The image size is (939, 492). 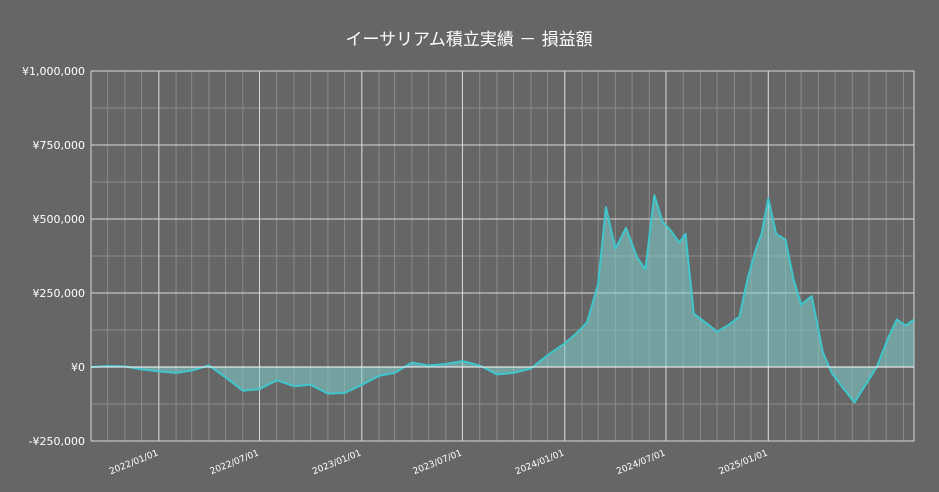 What do you see at coordinates (641, 463) in the screenshot?
I see `x-tick-label: 2024/07/01` at bounding box center [641, 463].